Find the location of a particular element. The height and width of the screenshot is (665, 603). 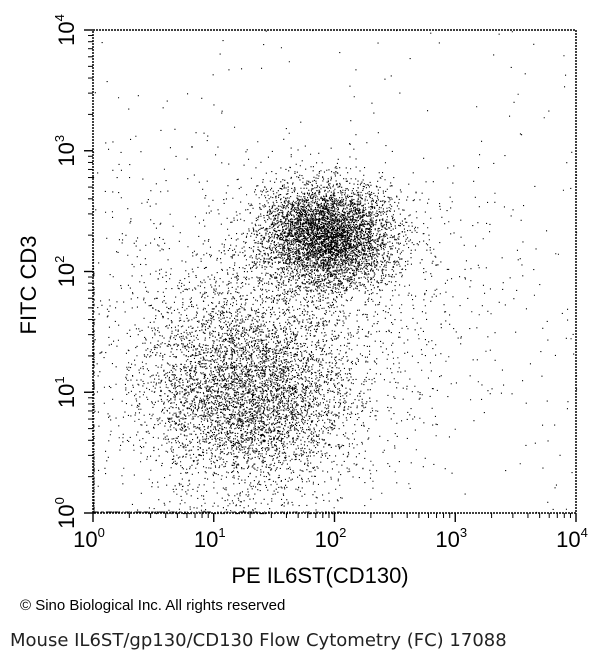

y-axis-title: FITC CD3 is located at coordinates (28, 285).